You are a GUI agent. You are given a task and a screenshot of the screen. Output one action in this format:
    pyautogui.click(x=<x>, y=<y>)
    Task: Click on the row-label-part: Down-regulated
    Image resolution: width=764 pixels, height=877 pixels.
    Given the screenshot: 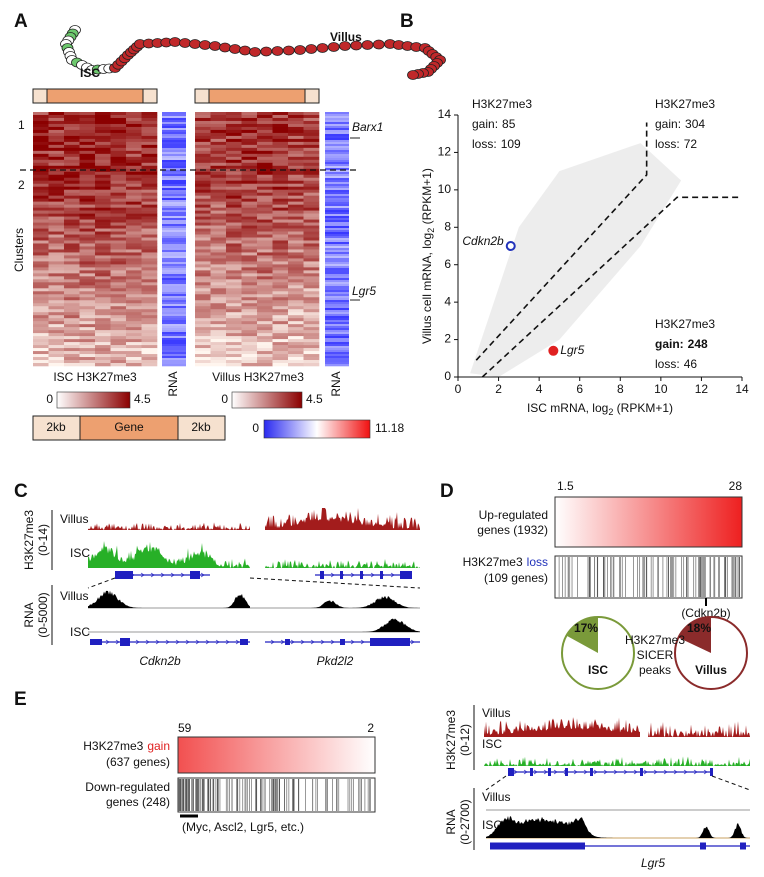 What is the action you would take?
    pyautogui.click(x=127, y=787)
    